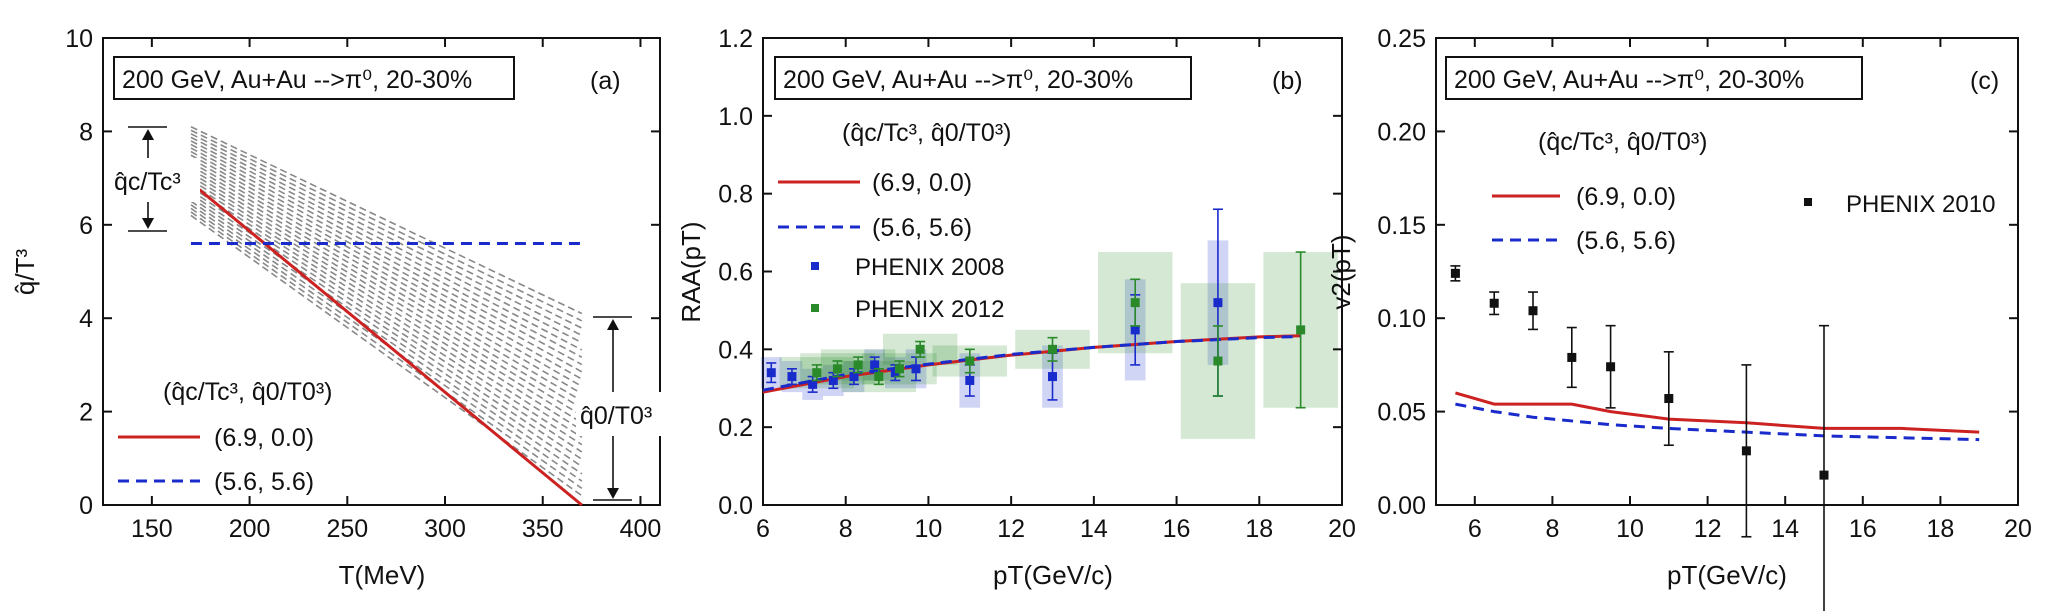  What do you see at coordinates (735, 428) in the screenshot?
I see `panel-b-ytick-label: 0.2` at bounding box center [735, 428].